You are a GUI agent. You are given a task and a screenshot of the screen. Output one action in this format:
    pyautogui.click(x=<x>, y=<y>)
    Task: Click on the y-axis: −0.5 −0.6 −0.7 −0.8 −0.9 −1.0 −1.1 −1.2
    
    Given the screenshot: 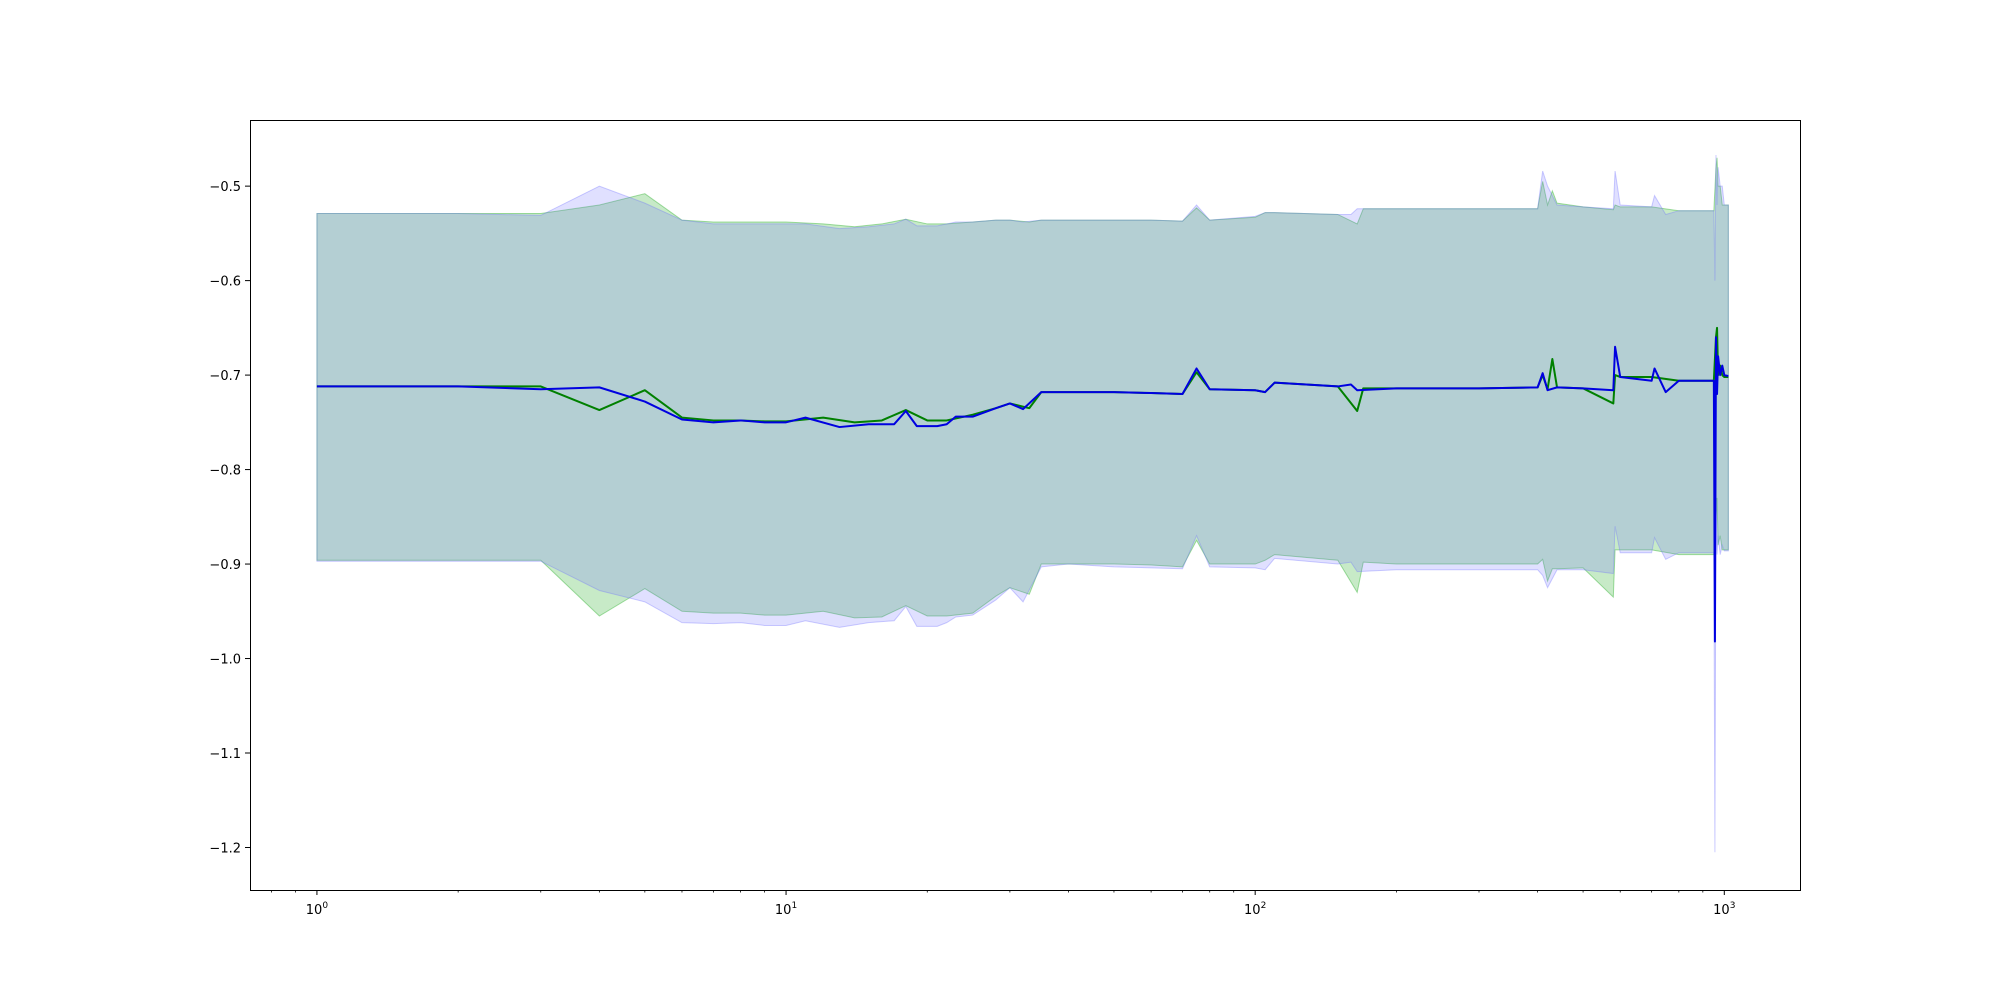 What is the action you would take?
    pyautogui.click(x=229, y=518)
    